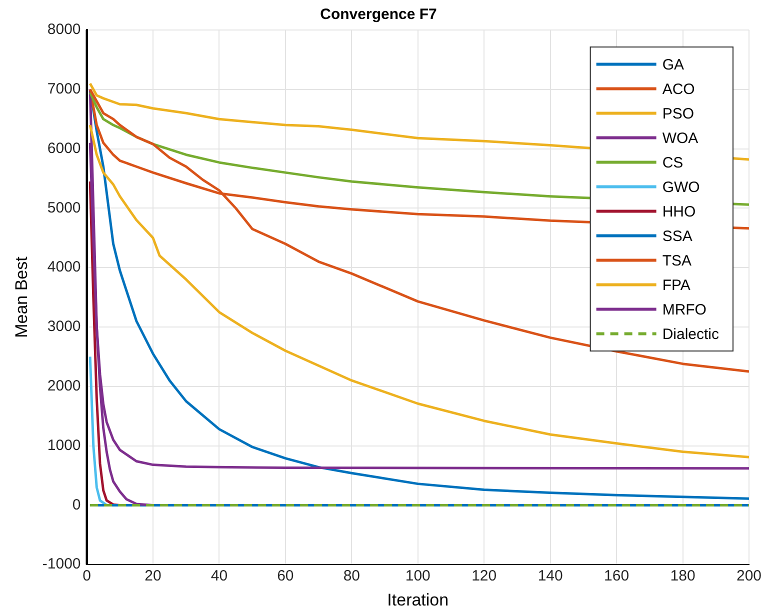 The width and height of the screenshot is (769, 615). What do you see at coordinates (64, 207) in the screenshot?
I see `y-tick-label: 5000` at bounding box center [64, 207].